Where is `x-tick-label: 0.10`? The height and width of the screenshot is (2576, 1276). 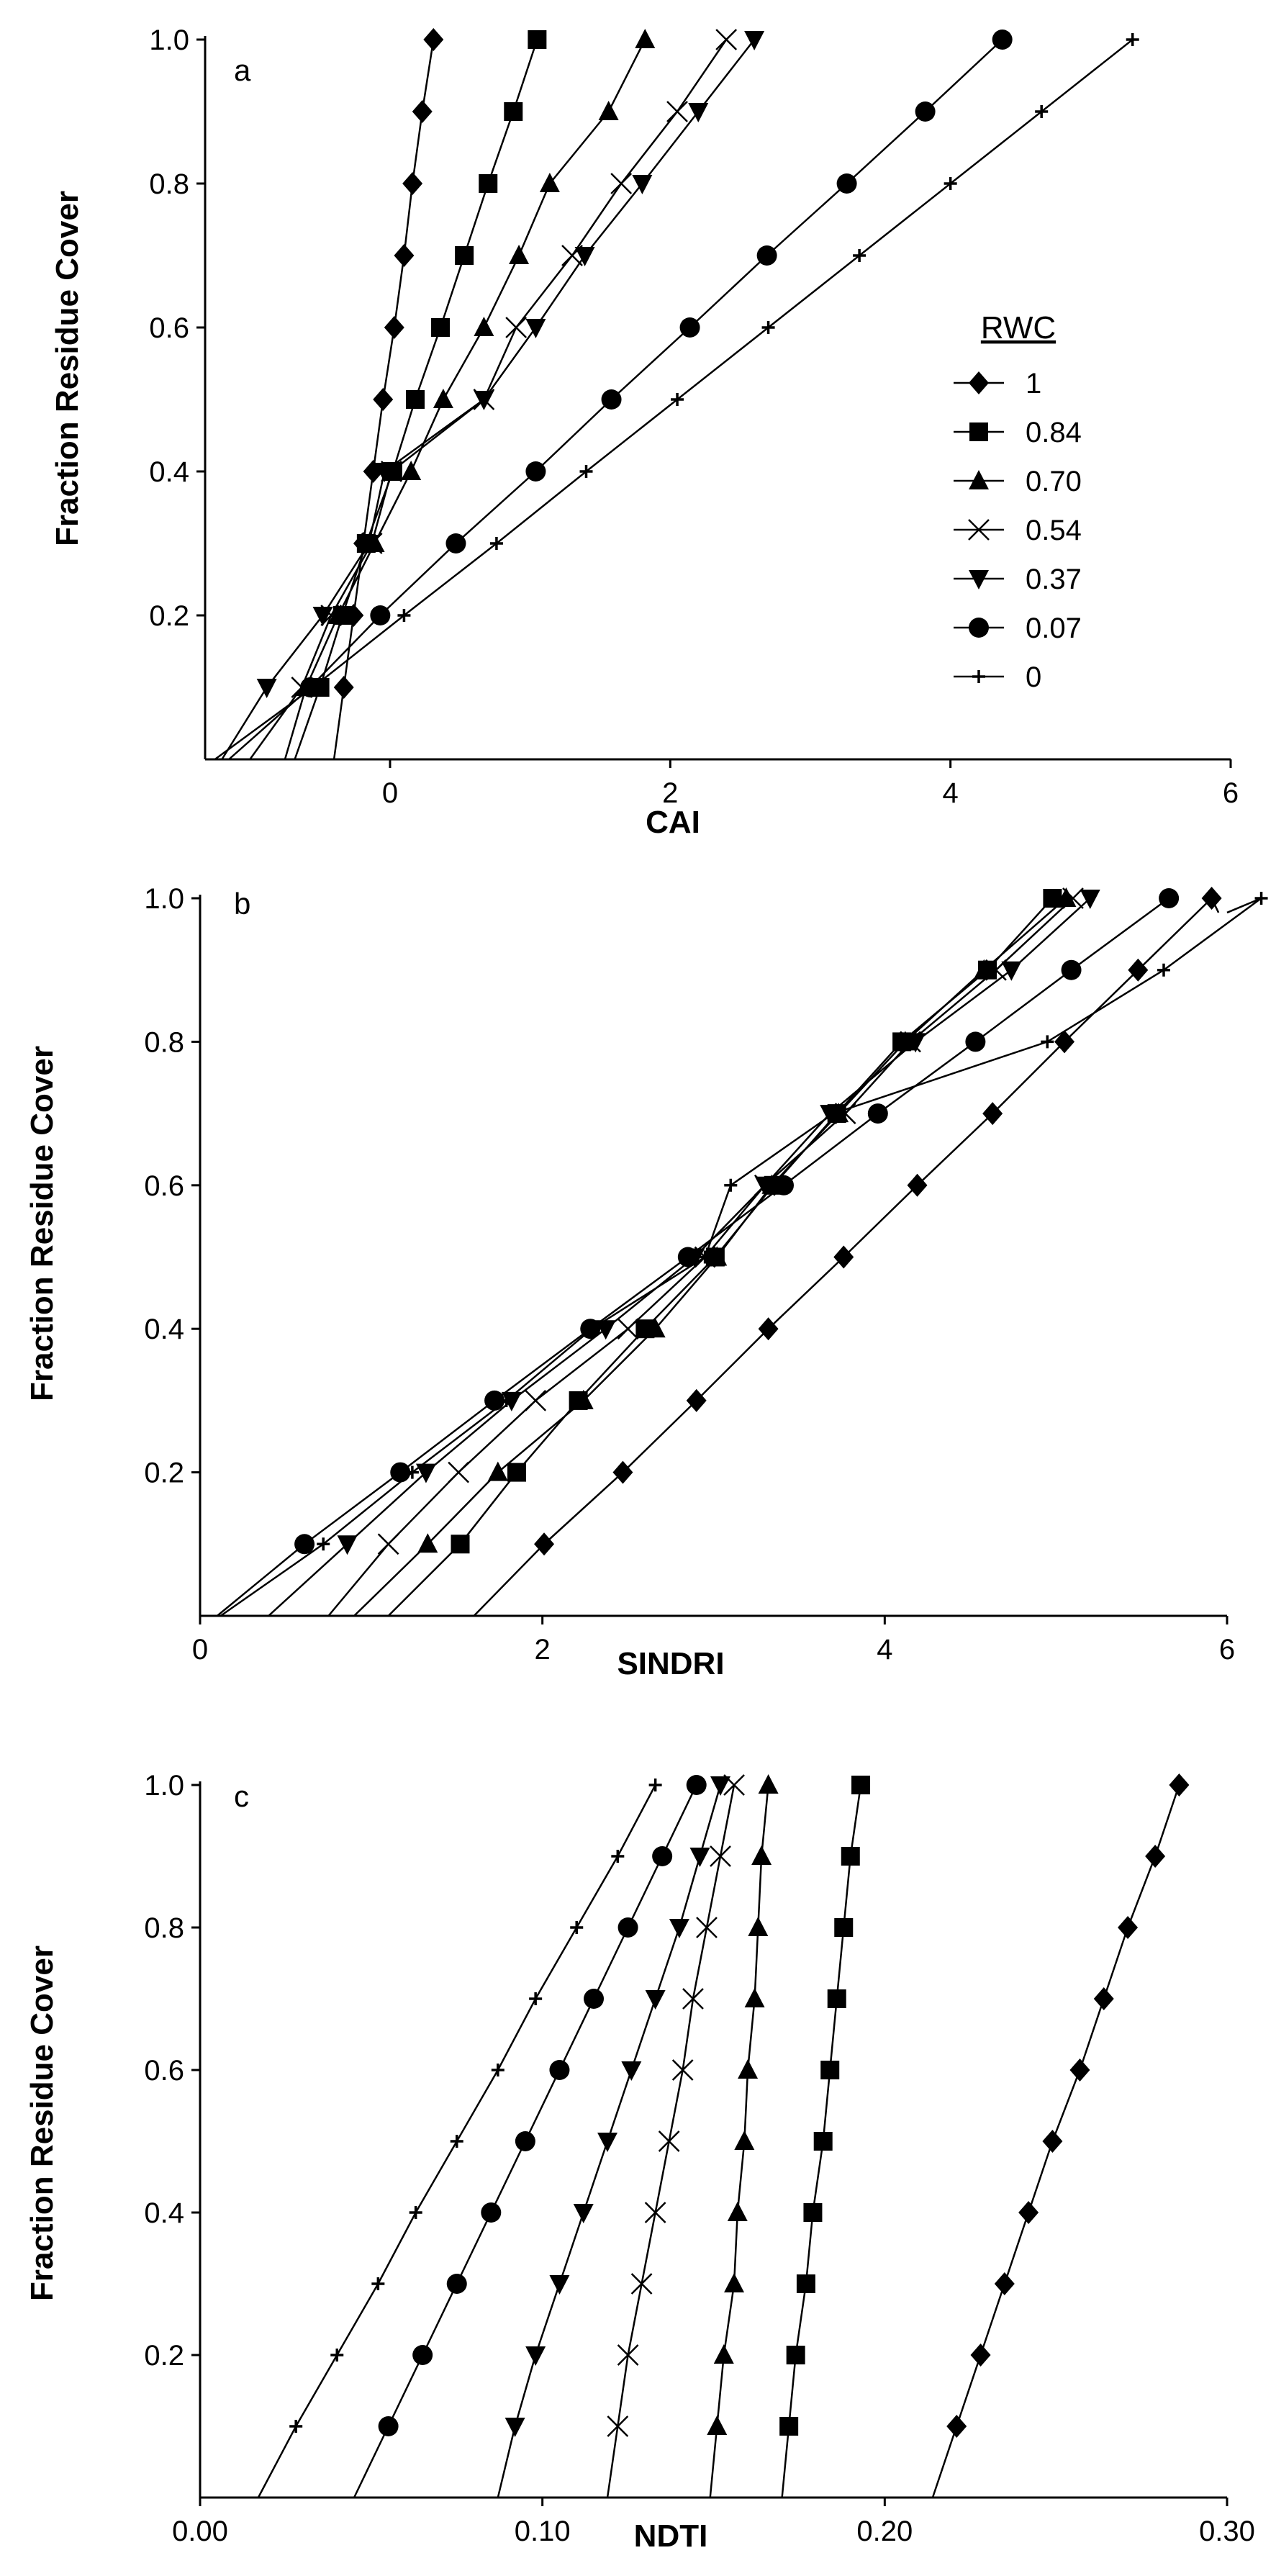
x-tick-label: 0.10 is located at coordinates (543, 2531).